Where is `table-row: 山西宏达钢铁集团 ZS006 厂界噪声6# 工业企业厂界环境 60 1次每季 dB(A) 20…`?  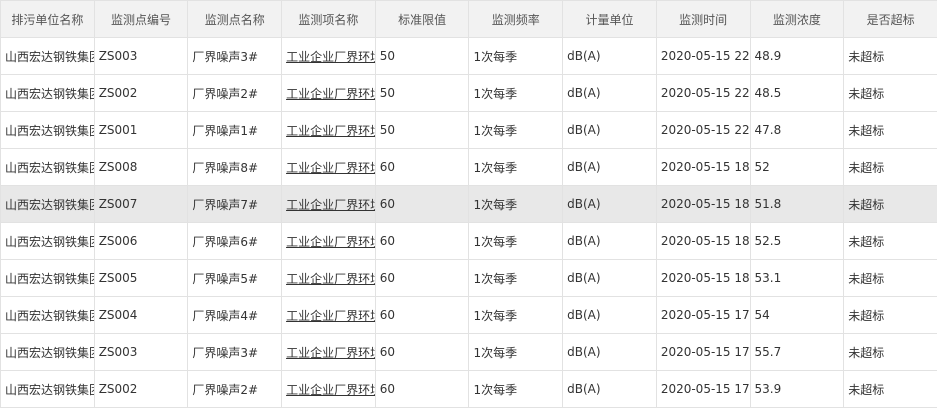
table-row: 山西宏达钢铁集团 ZS006 厂界噪声6# 工业企业厂界环境 60 1次每季 dB(A) 20… is located at coordinates (468, 241).